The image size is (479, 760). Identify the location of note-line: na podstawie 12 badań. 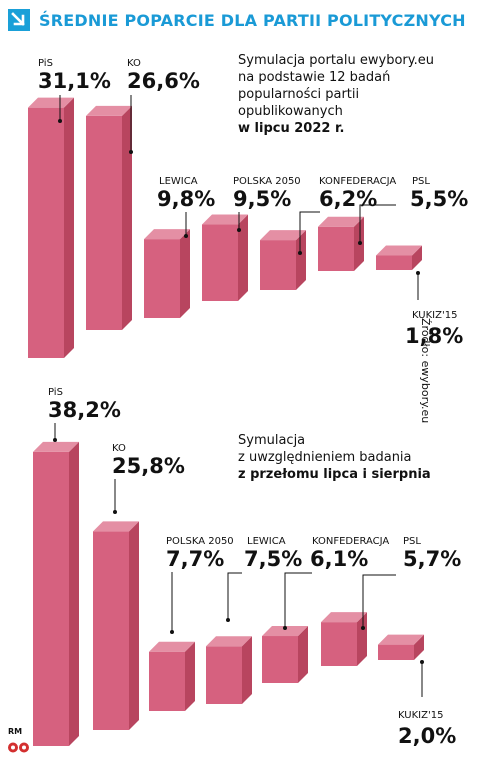
(314, 77).